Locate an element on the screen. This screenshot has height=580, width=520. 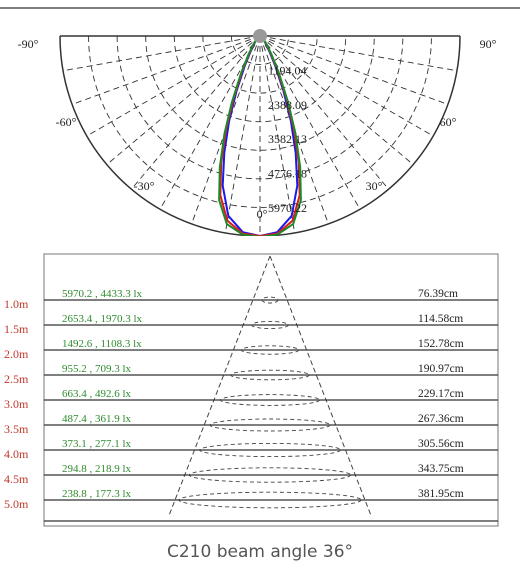
height-label: 2.0m is located at coordinates (16, 354).